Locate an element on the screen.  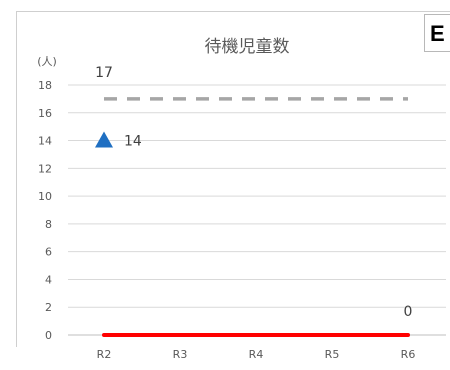
y-axis-unit-label: (人) is located at coordinates (47, 61).